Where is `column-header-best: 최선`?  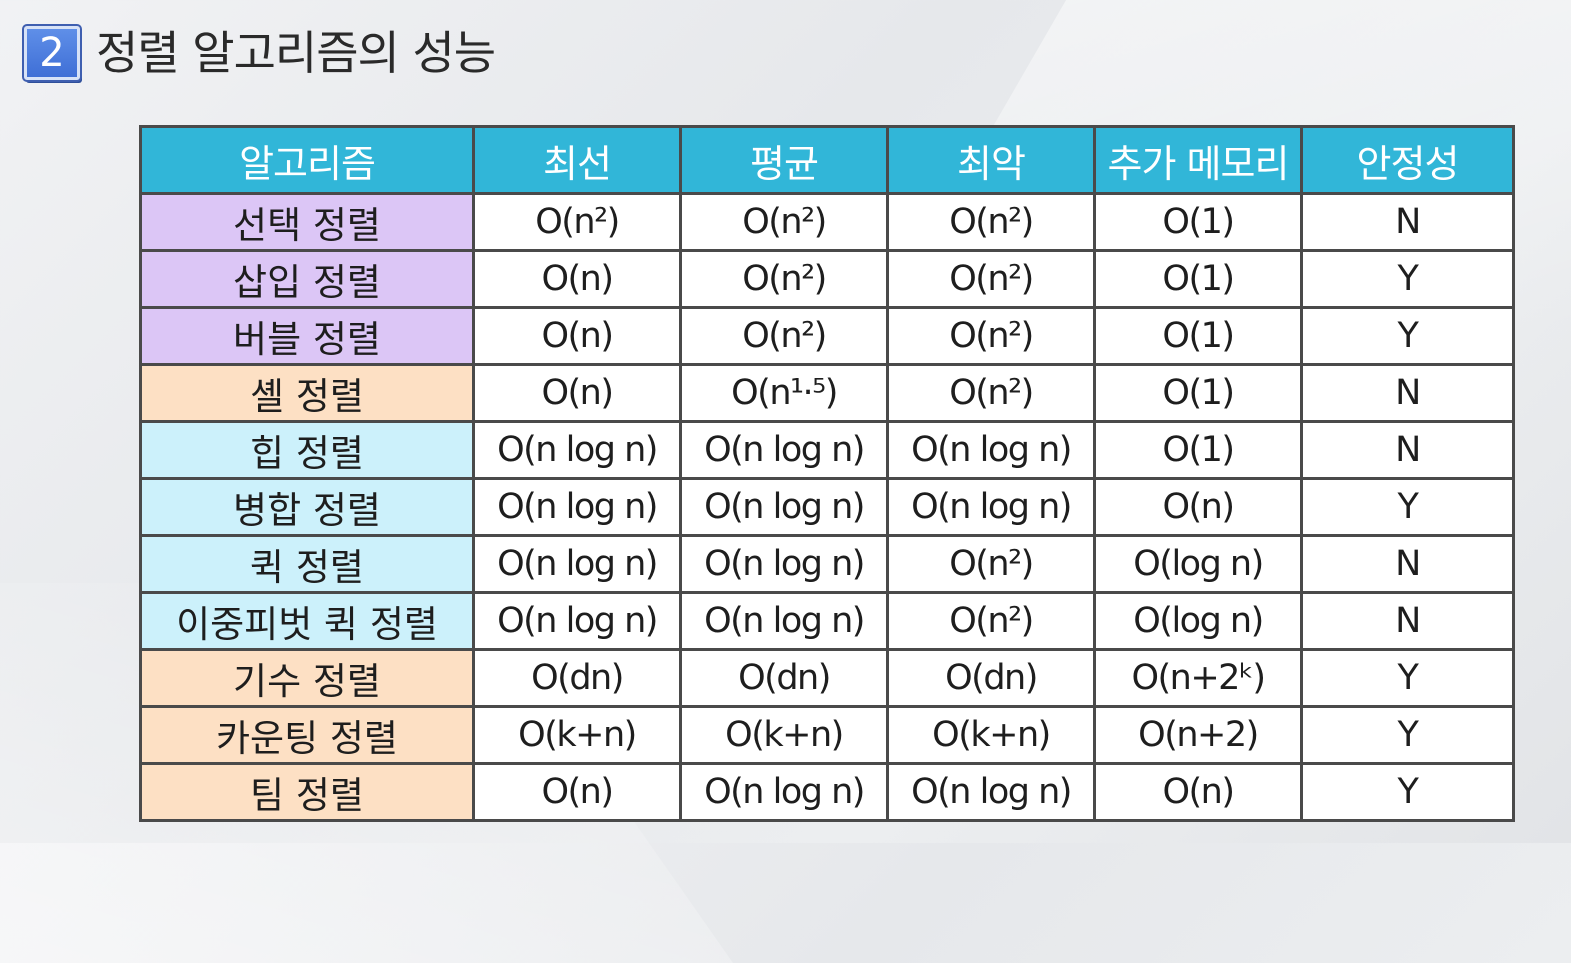
column-header-best: 최선 is located at coordinates (577, 160).